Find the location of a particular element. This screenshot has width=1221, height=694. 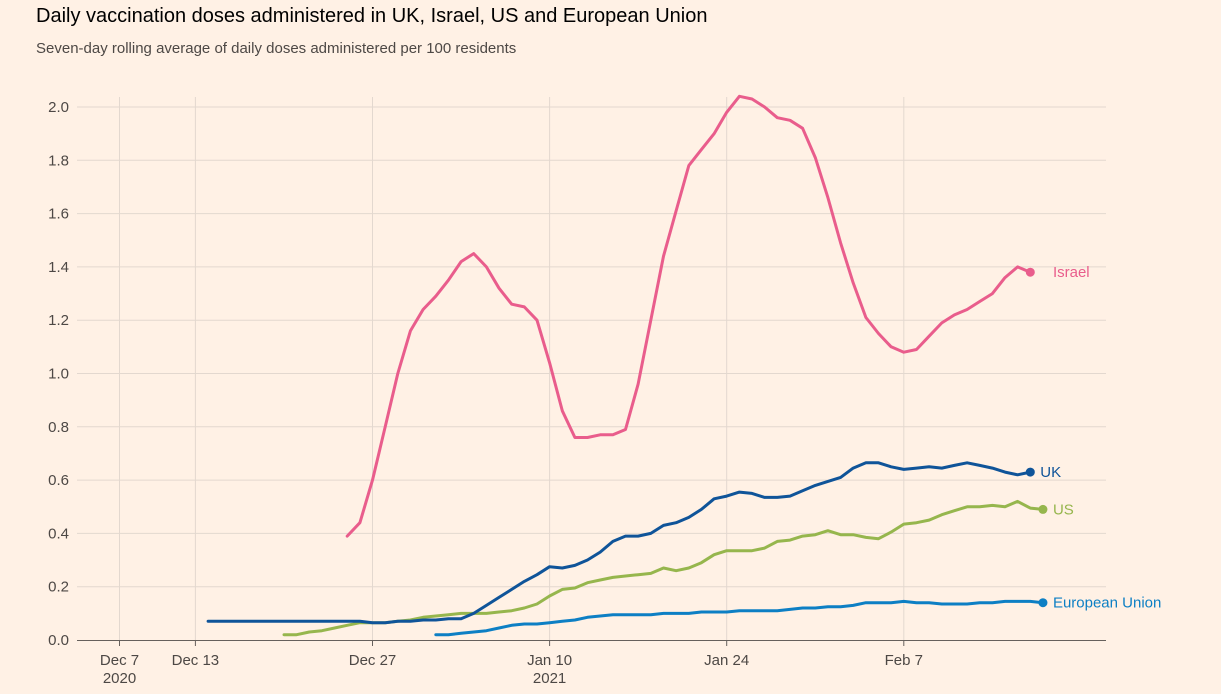

end-marker-european-union is located at coordinates (1043, 603).